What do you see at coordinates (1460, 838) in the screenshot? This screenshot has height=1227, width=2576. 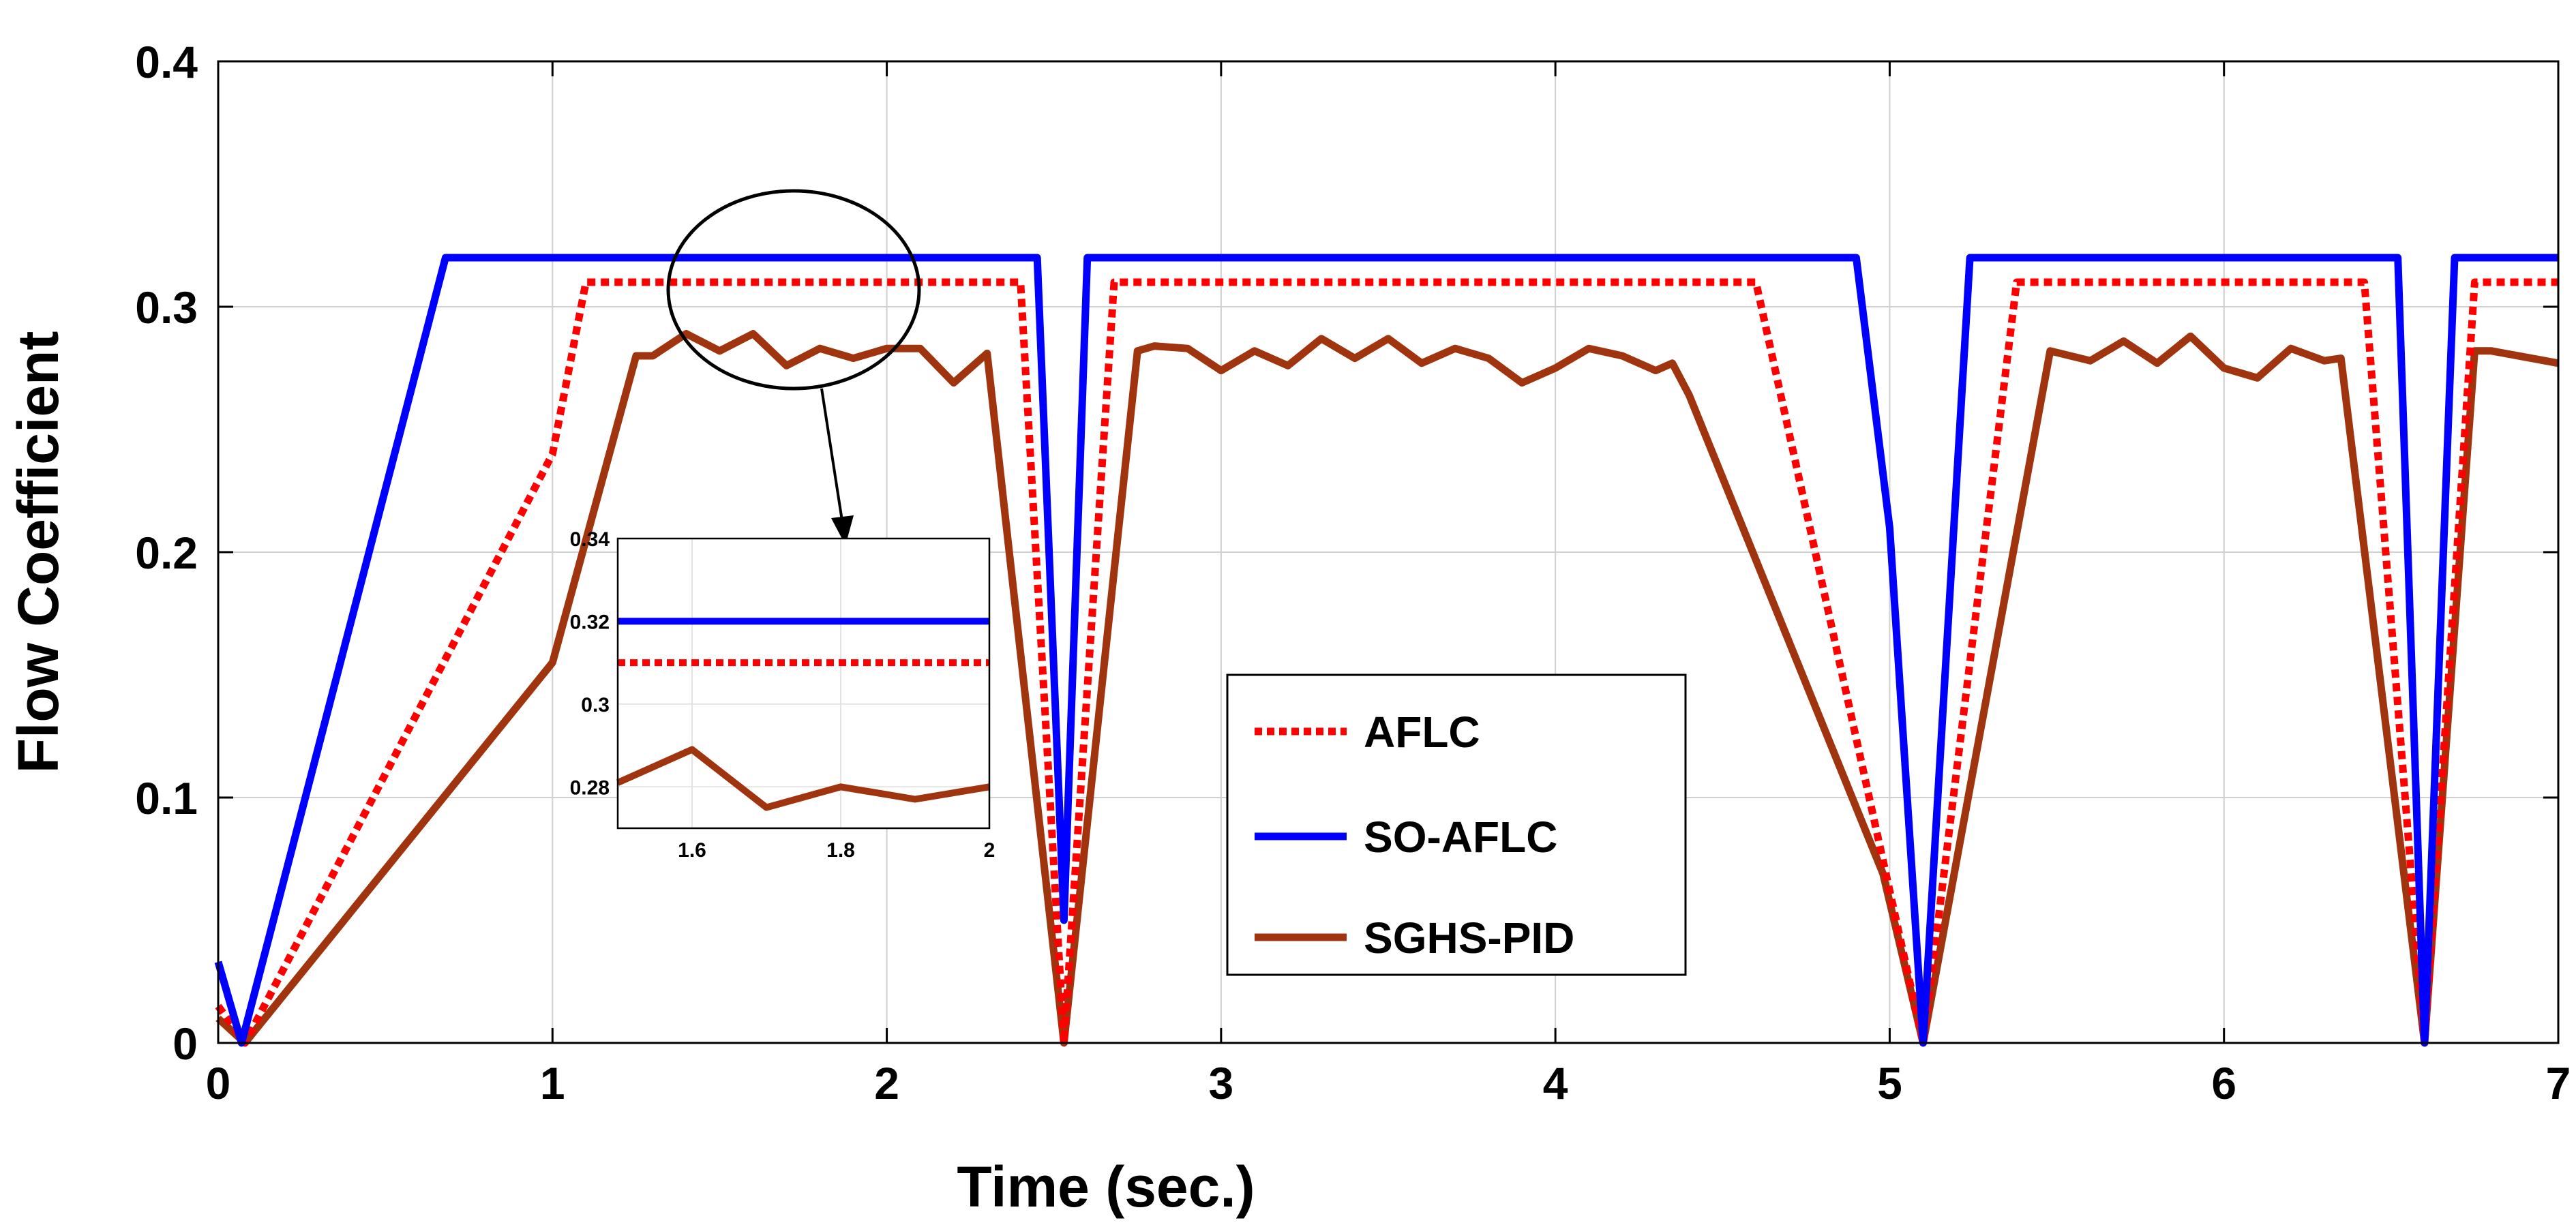 I see `legend-label-so-aflc: SO-AFLC` at bounding box center [1460, 838].